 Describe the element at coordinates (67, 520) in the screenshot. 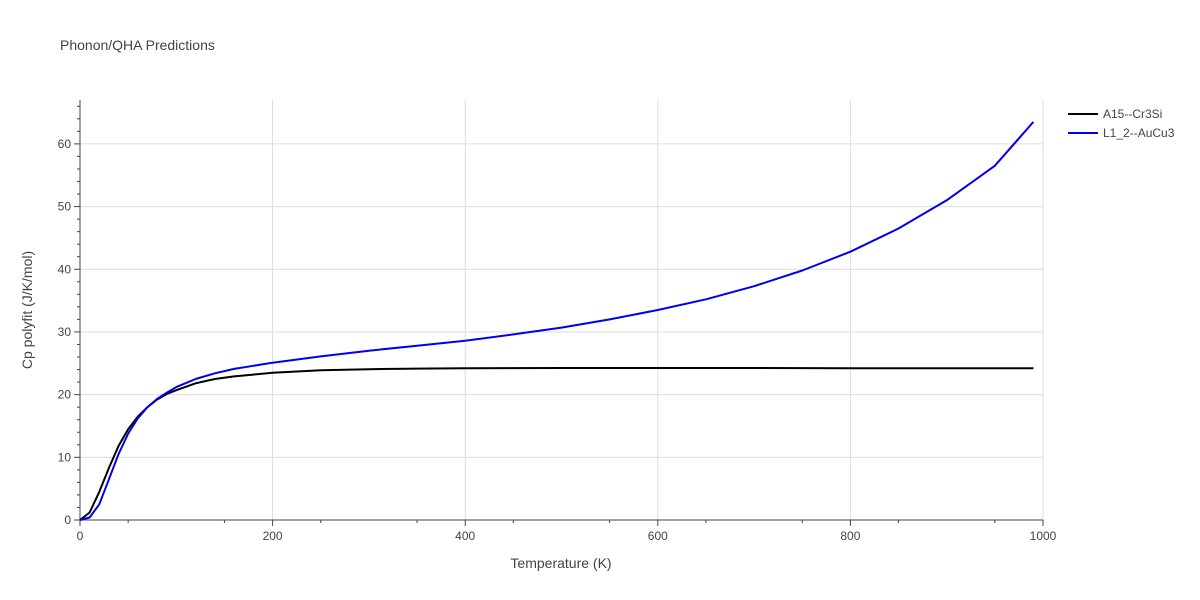

I see `y-tick-label: 0` at that location.